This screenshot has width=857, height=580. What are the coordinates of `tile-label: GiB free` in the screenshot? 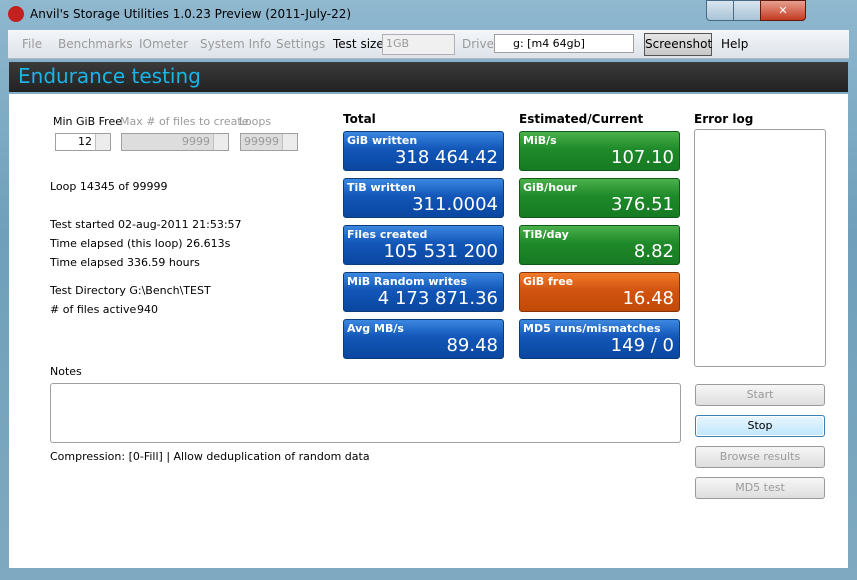 It's located at (548, 281).